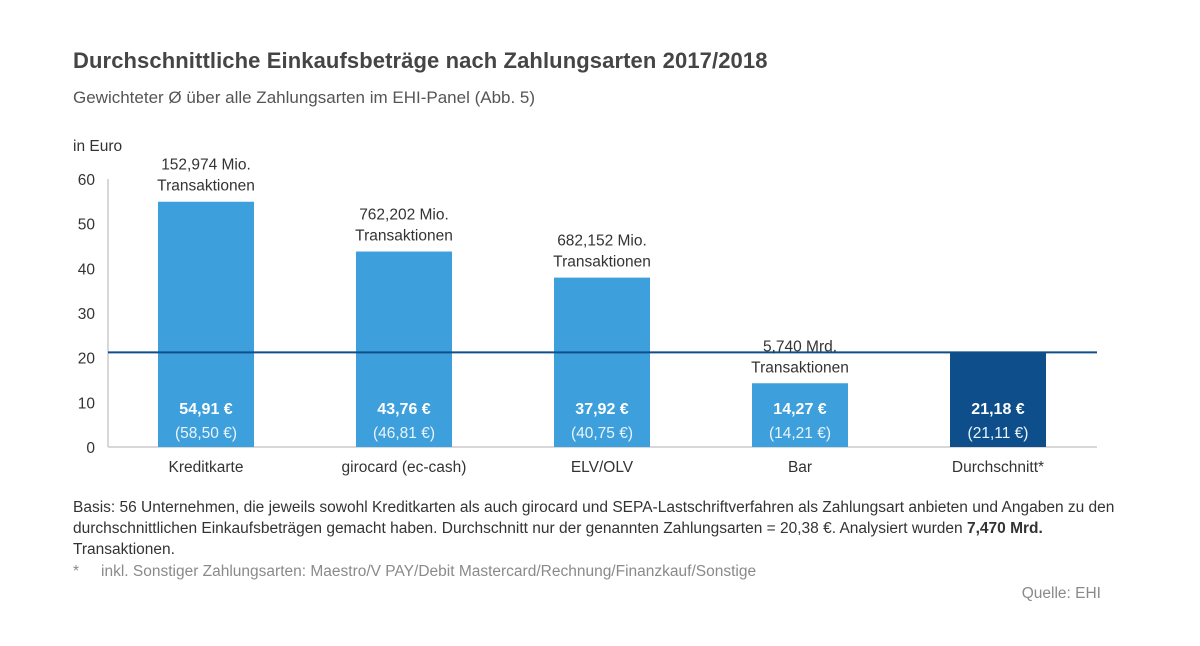 The image size is (1200, 646). I want to click on x-tick-label: Kreditkarte, so click(206, 467).